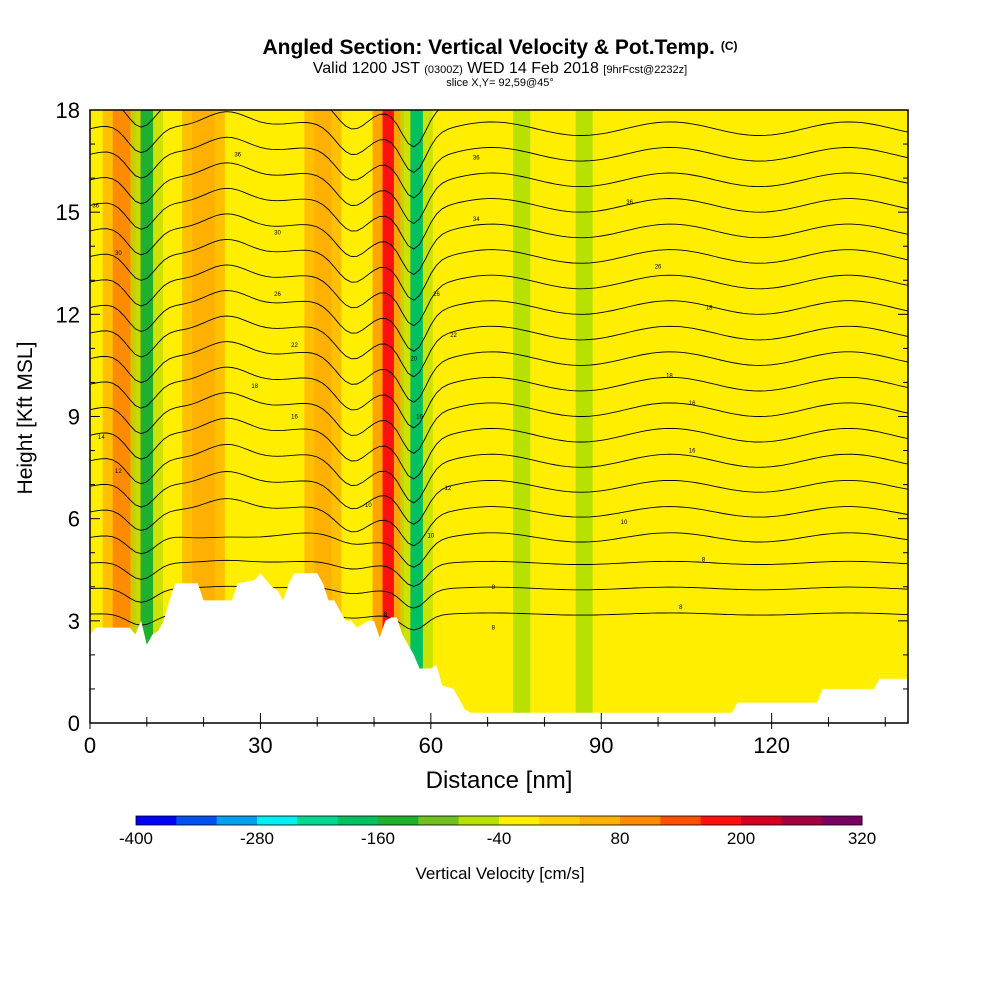  I want to click on x-tick-label: 30, so click(260, 745).